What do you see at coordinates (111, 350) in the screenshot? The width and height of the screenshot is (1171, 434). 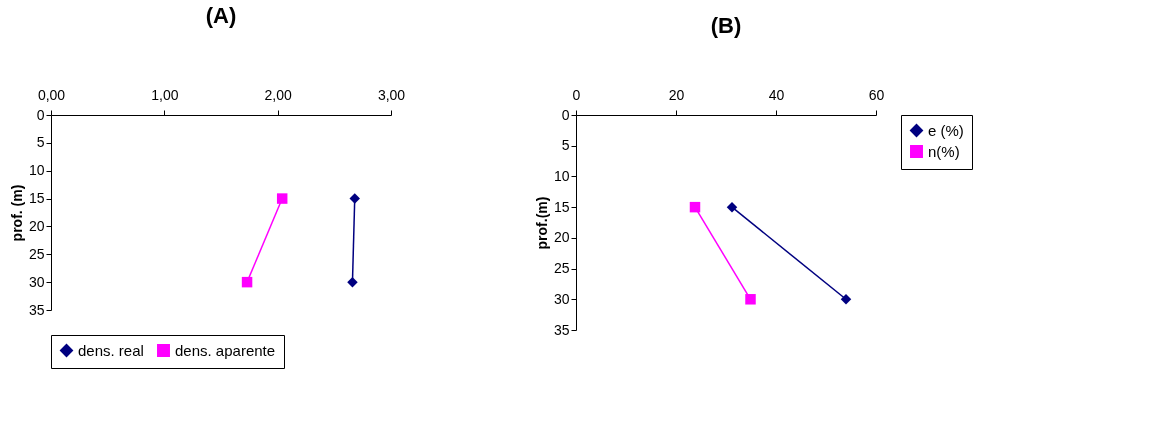 I see `legend-label: dens. real` at bounding box center [111, 350].